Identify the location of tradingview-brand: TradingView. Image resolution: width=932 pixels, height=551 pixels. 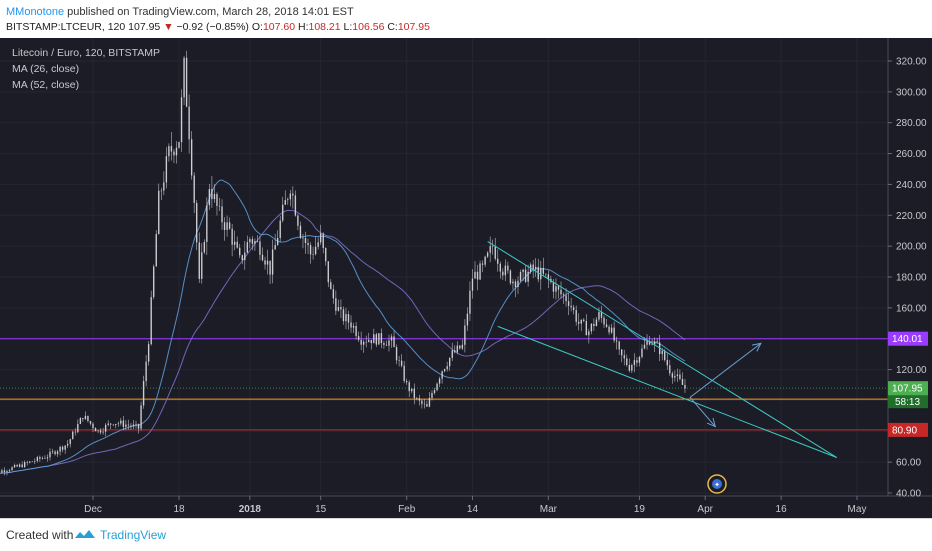
(133, 535).